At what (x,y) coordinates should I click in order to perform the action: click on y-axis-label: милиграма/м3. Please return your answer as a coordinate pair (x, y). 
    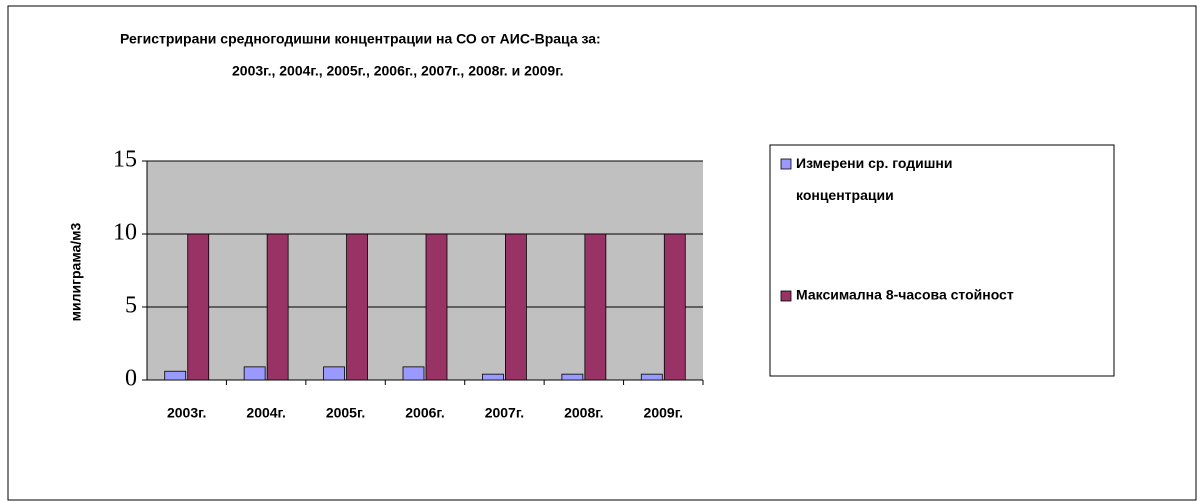
    Looking at the image, I should click on (76, 271).